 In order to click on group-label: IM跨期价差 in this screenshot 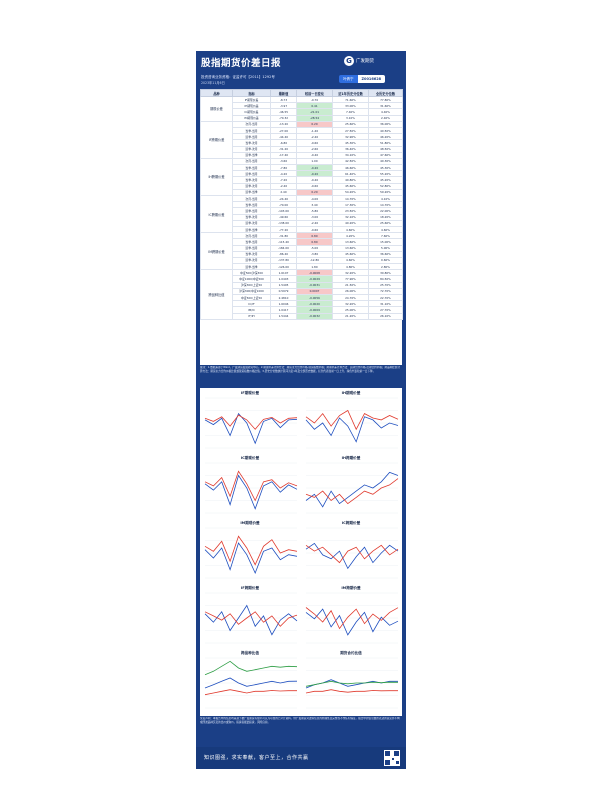, I will do `click(216, 251)`.